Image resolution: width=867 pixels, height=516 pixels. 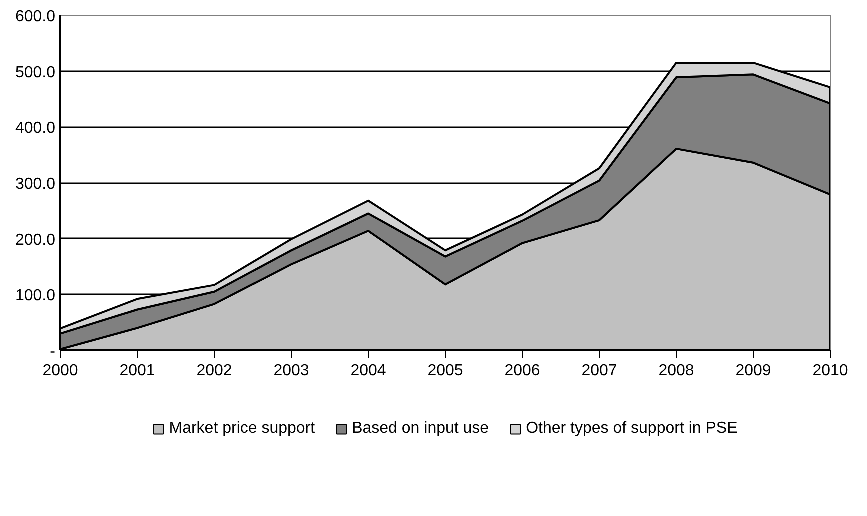 I want to click on y-tick-label: 600.0, so click(x=35, y=17).